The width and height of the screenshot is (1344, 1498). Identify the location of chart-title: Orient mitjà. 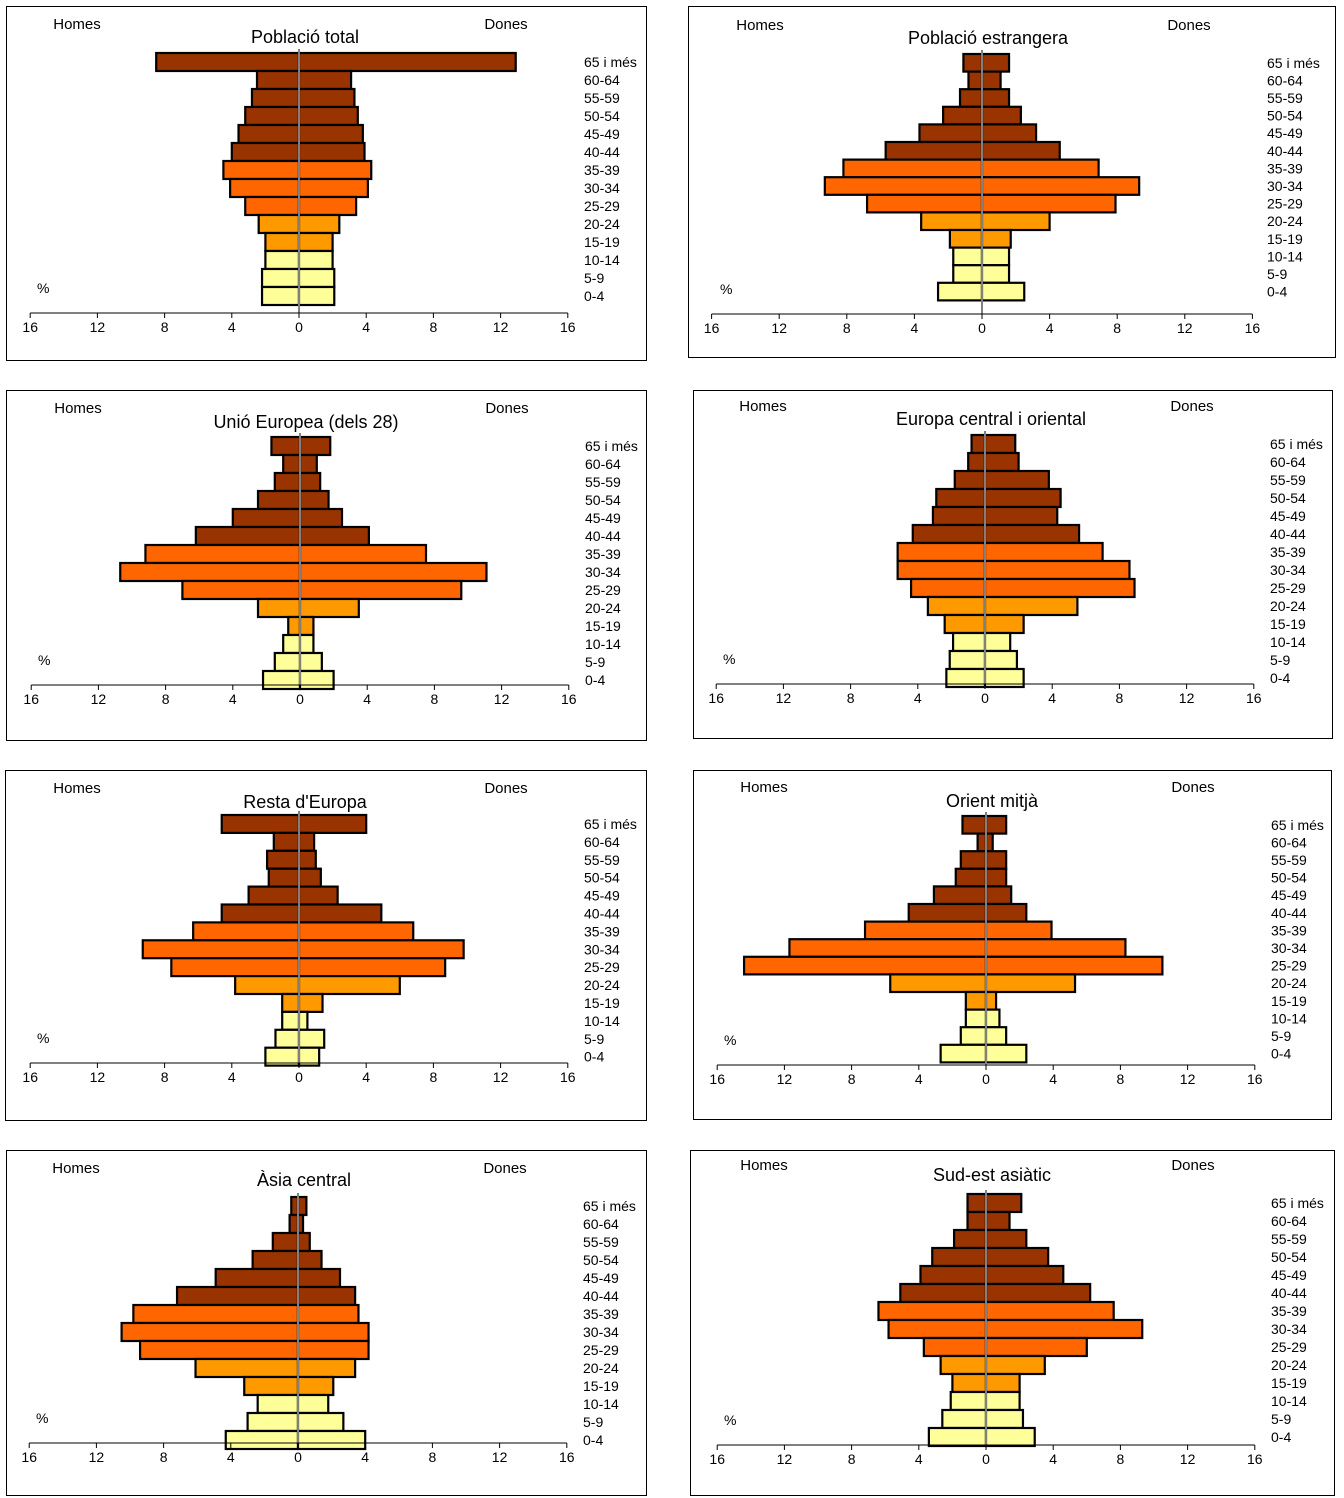
(992, 801).